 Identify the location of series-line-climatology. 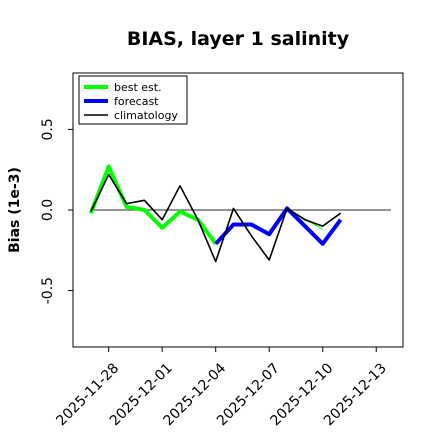
(216, 218).